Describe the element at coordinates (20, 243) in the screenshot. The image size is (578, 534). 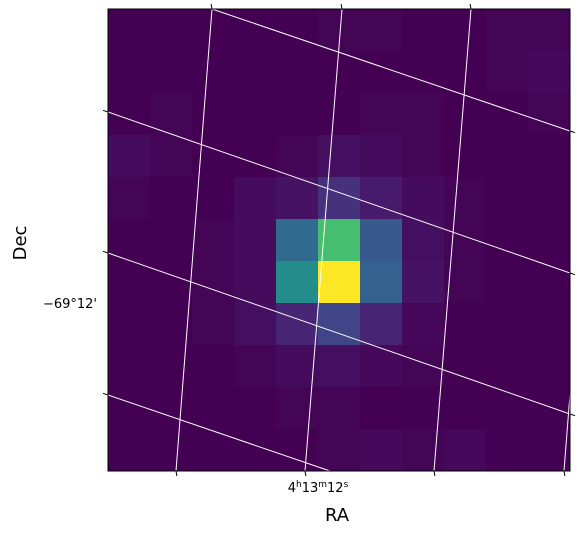
I see `y-axis-label: Dec` at that location.